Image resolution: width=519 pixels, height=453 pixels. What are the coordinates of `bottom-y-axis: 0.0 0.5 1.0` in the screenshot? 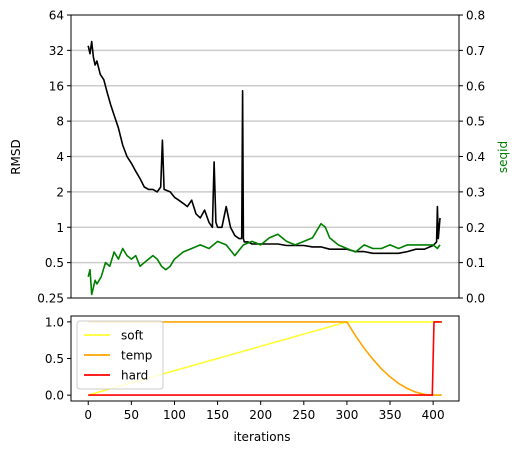 It's located at (58, 359).